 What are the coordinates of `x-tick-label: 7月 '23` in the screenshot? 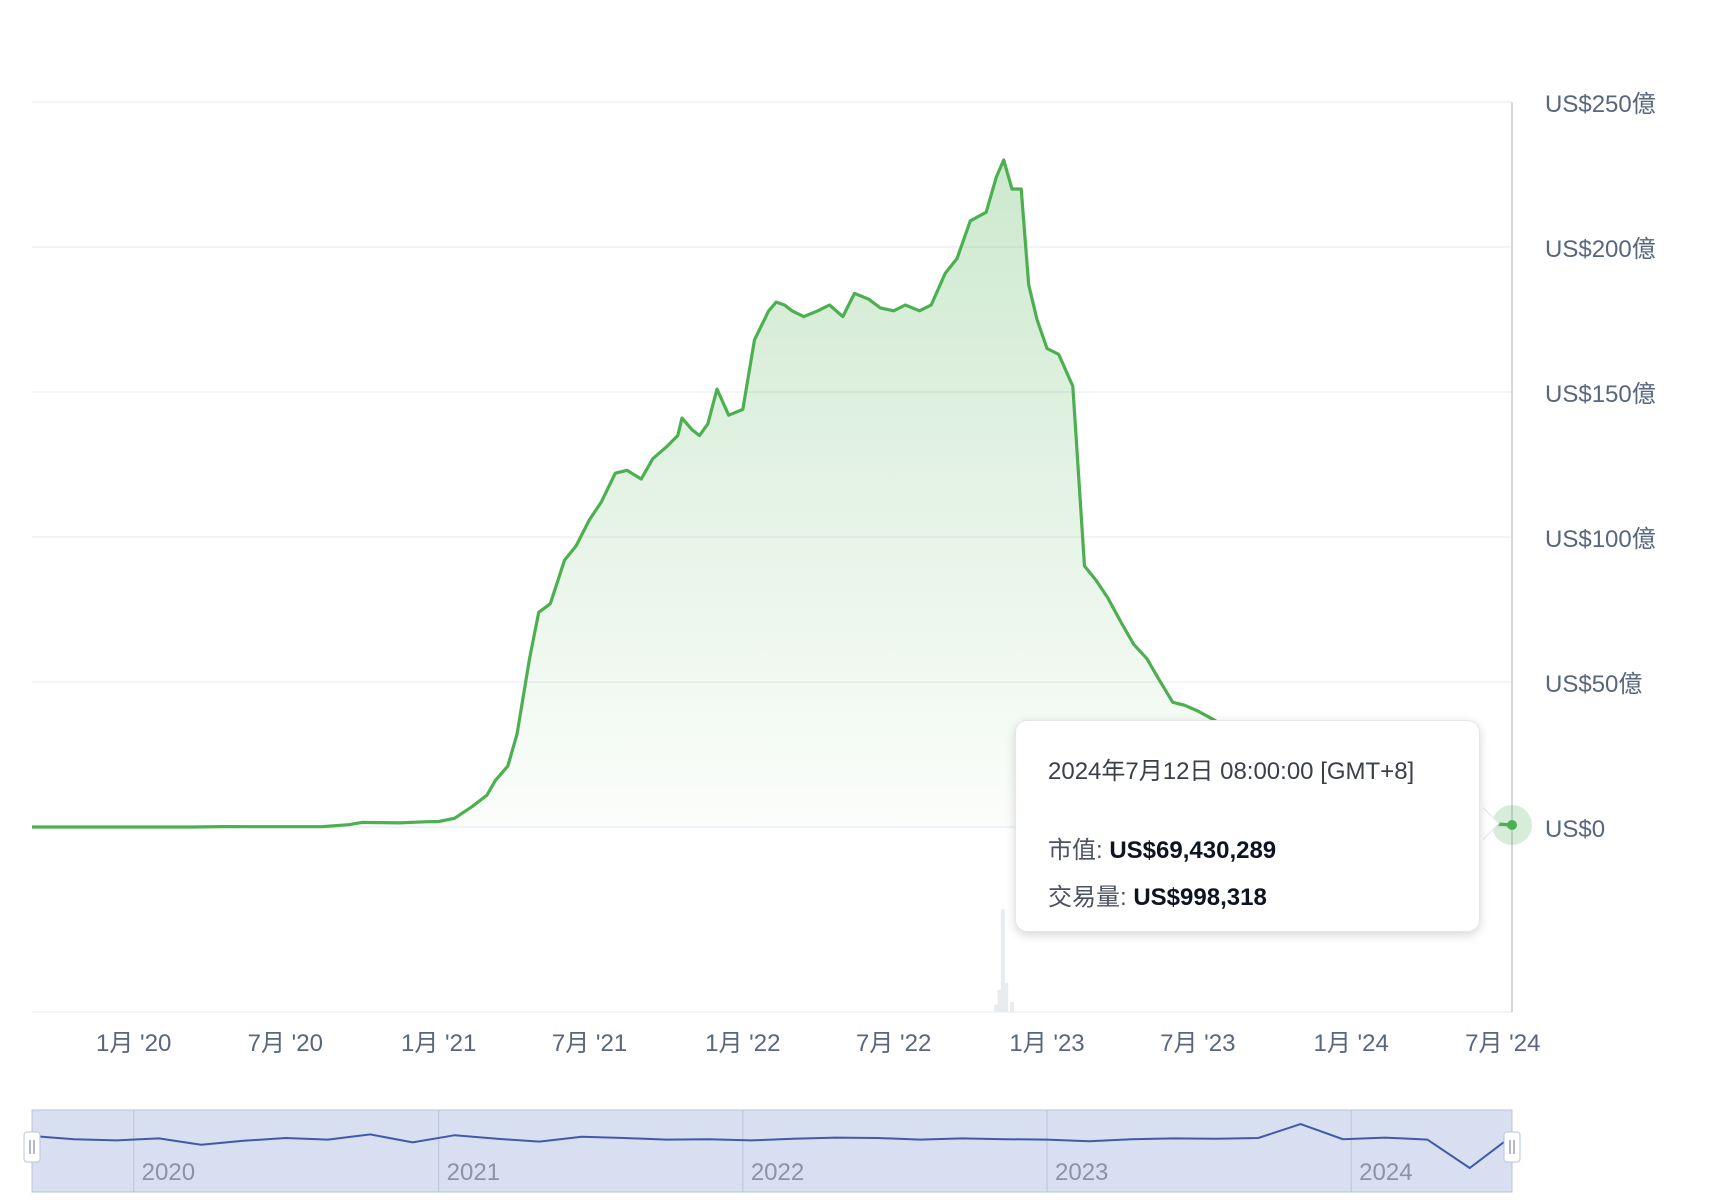 It's located at (1197, 1043).